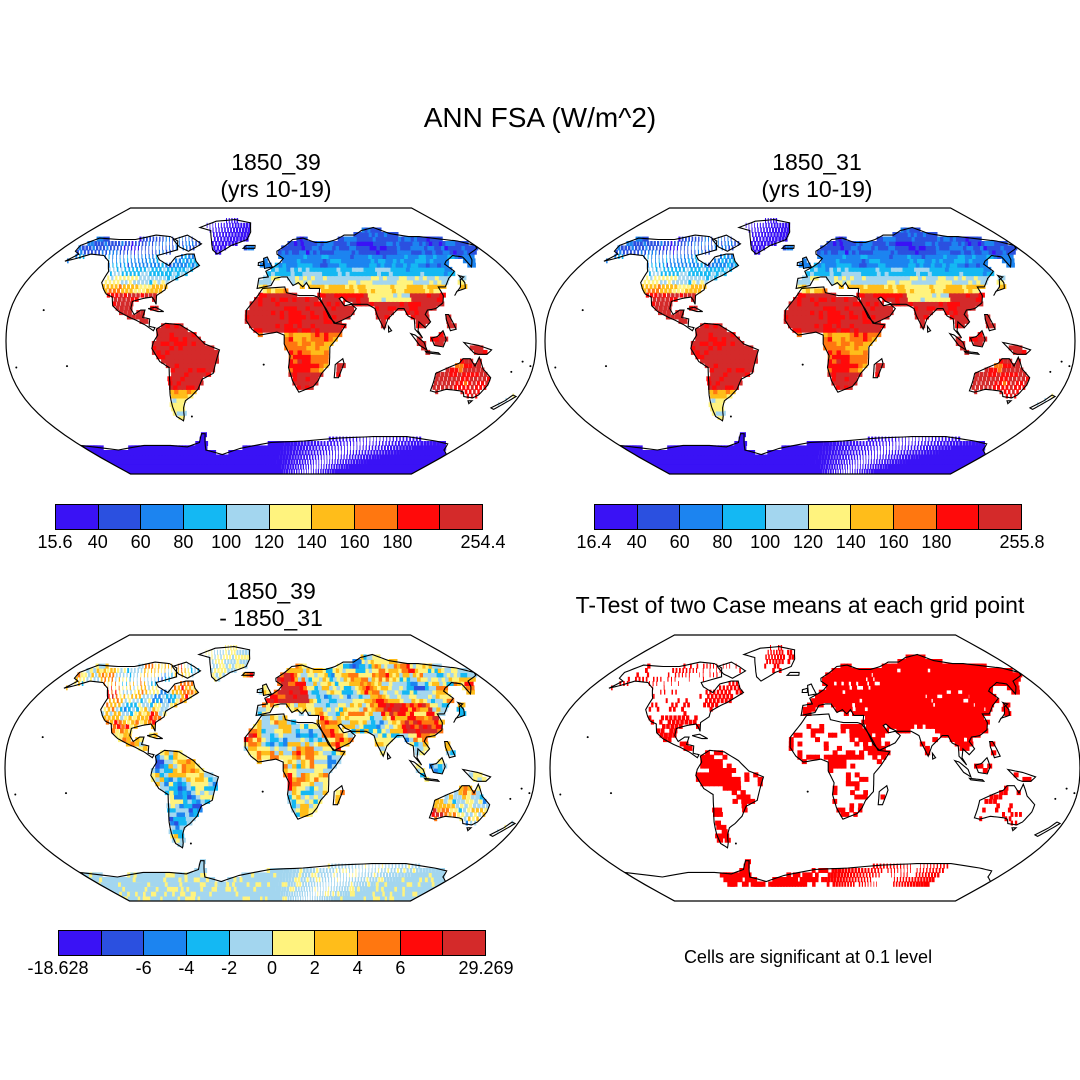 The height and width of the screenshot is (1080, 1080). I want to click on colorbar-label: 6, so click(400, 968).